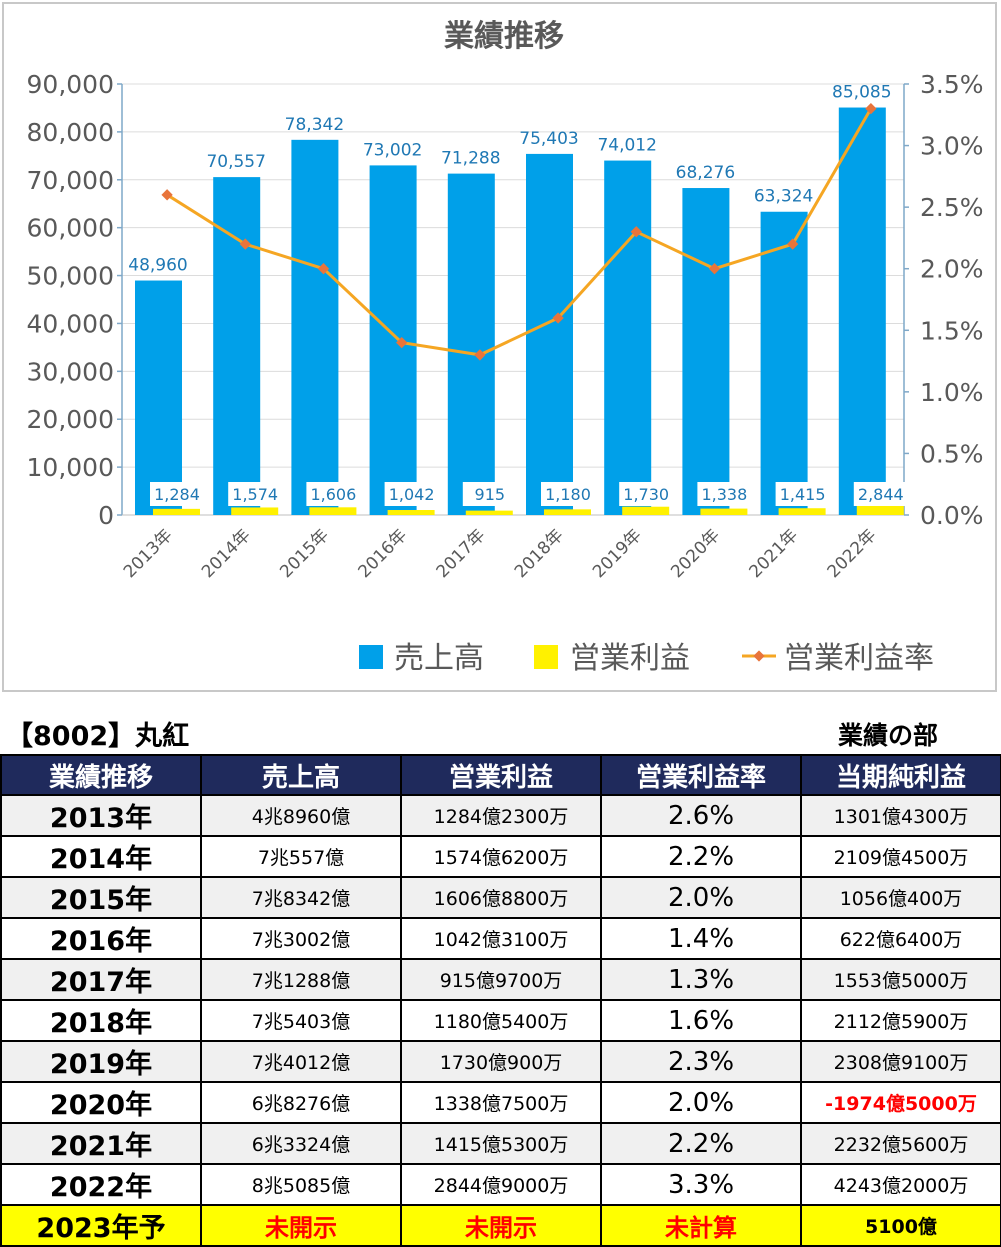 This screenshot has height=1247, width=1001. What do you see at coordinates (101, 1225) in the screenshot?
I see `cell-year: 2023年予` at bounding box center [101, 1225].